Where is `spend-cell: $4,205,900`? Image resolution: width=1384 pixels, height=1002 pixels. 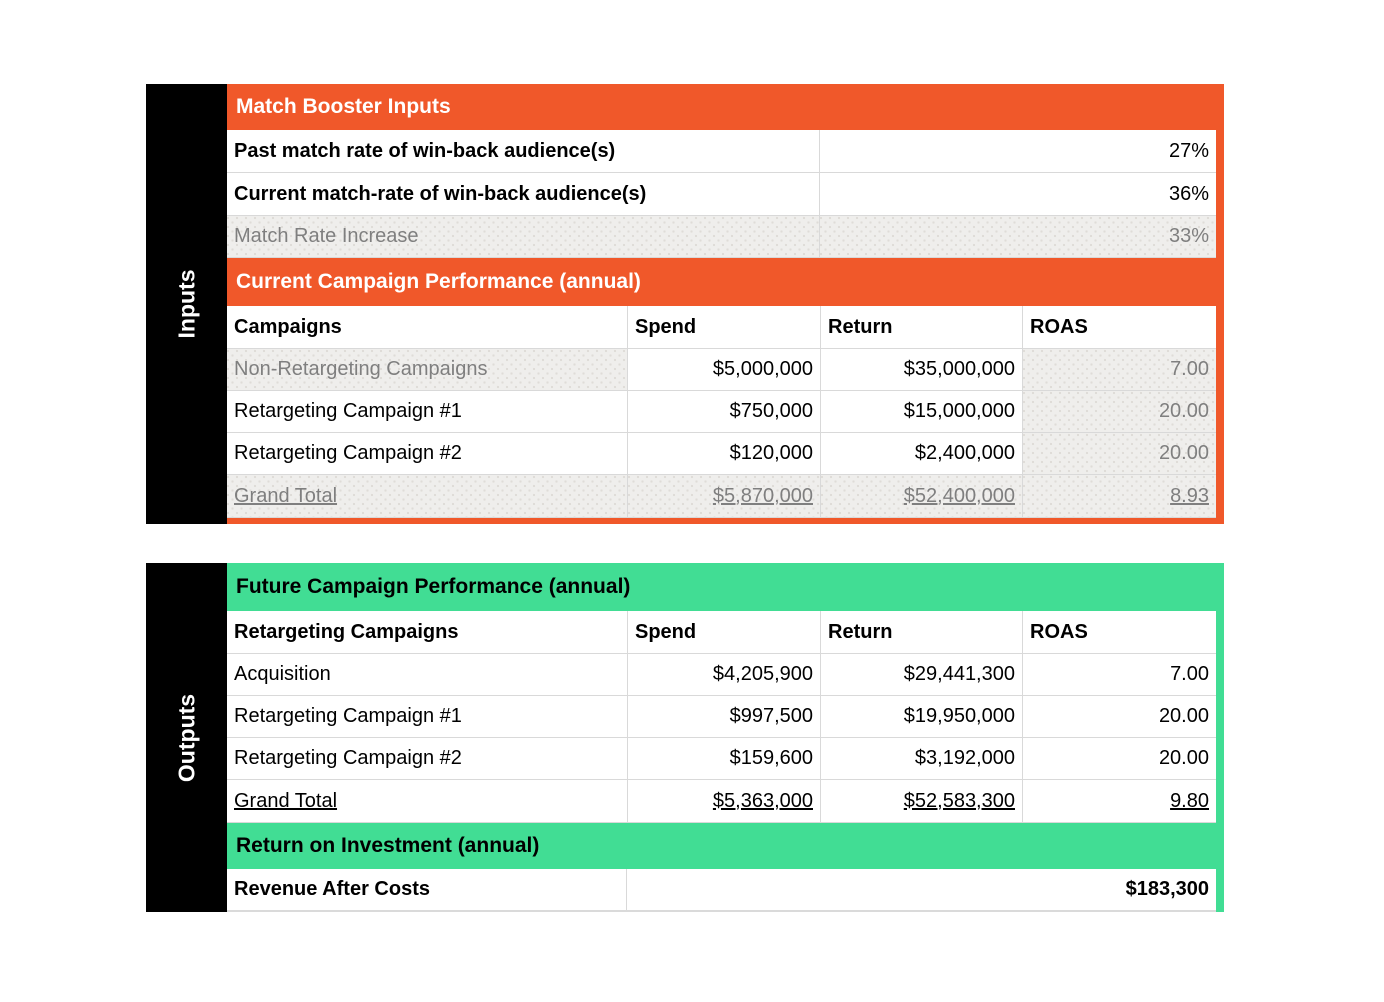 spend-cell: $4,205,900 is located at coordinates (723, 674).